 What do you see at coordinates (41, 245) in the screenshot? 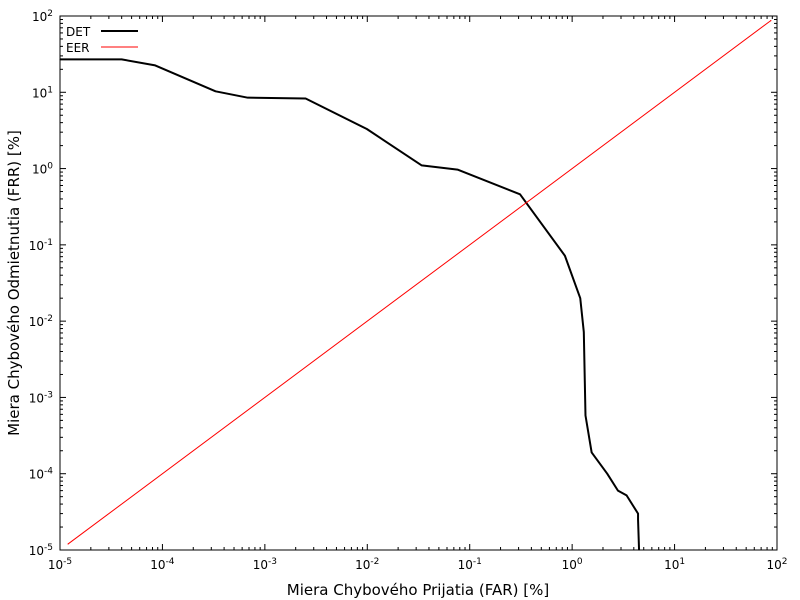
I see `y-tick-label: 10-1` at bounding box center [41, 245].